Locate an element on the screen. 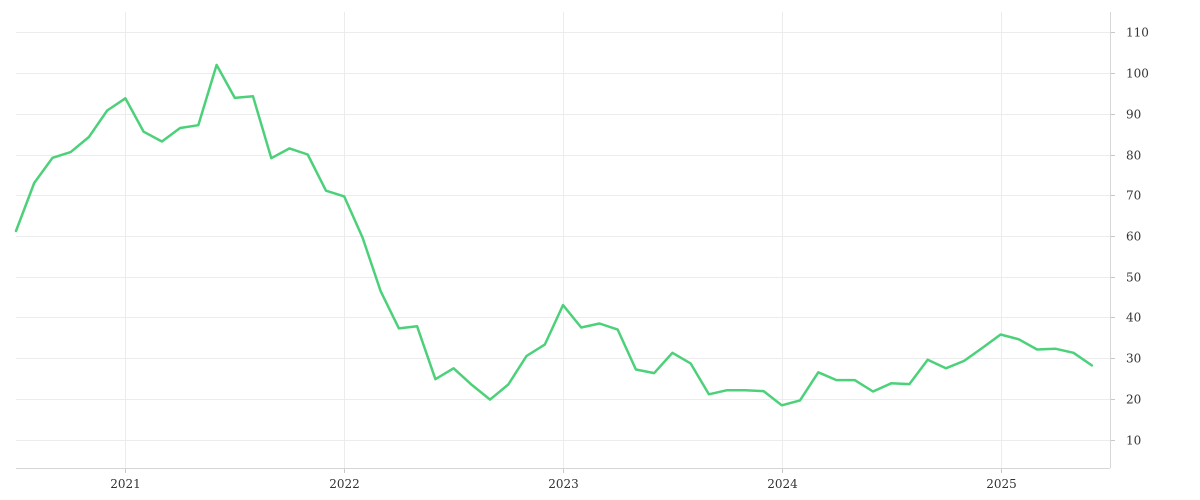 The height and width of the screenshot is (500, 1200). y-tick-label: 80 is located at coordinates (1133, 156).